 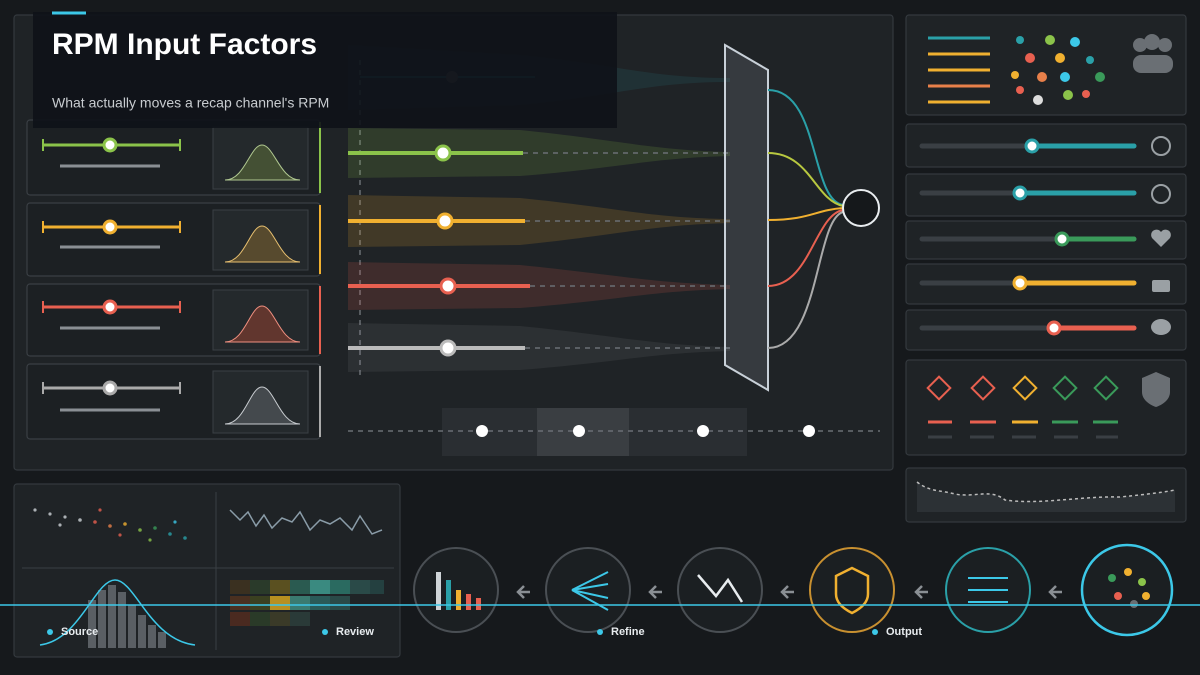 What do you see at coordinates (355, 632) in the screenshot?
I see `timeline-label: Review` at bounding box center [355, 632].